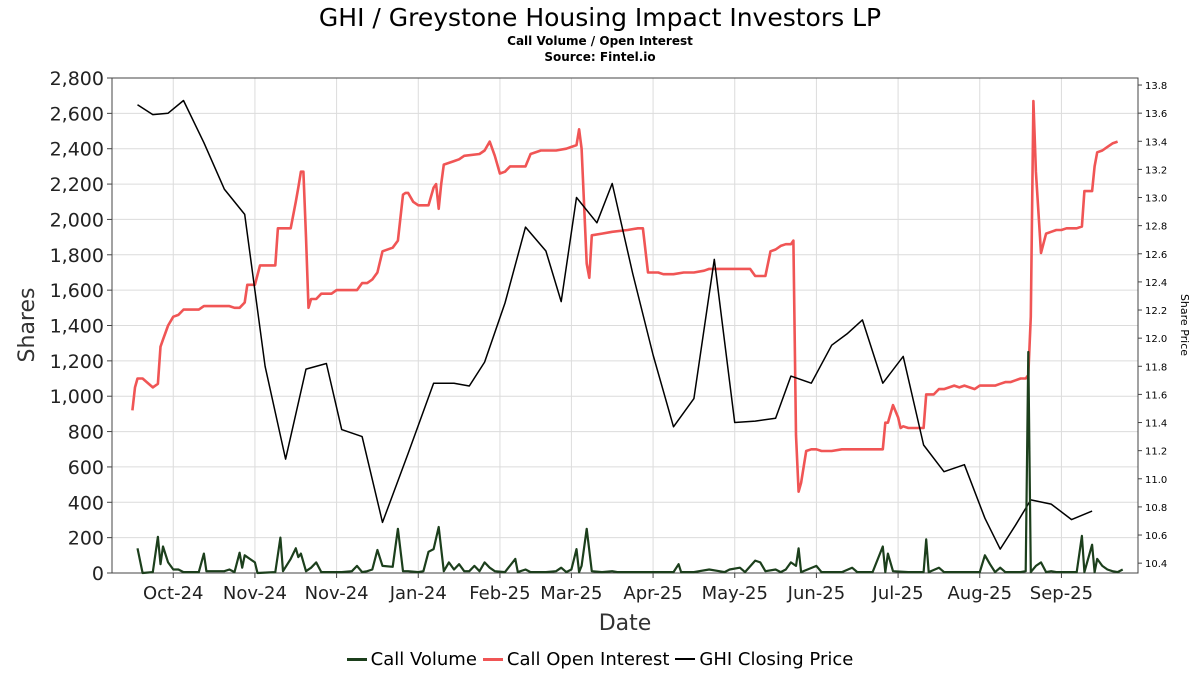  I want to click on chart-source: Source: Fintel.io, so click(600, 57).